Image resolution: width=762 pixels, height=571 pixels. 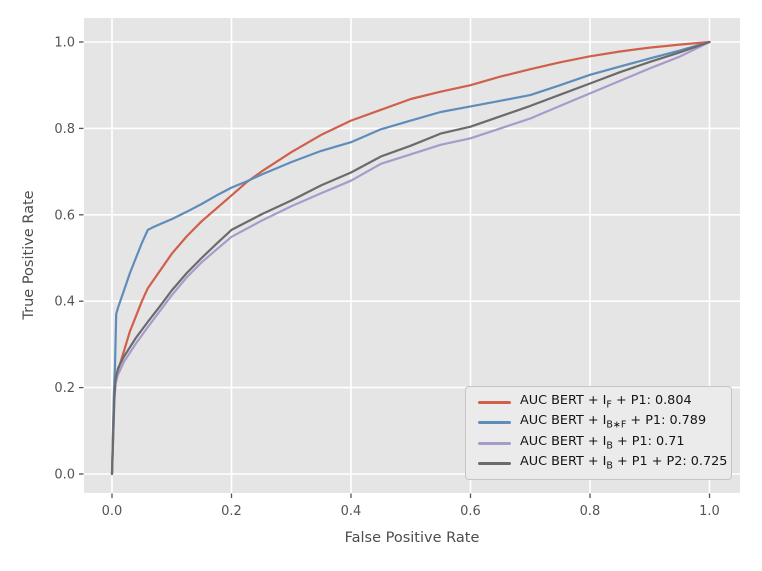 What do you see at coordinates (624, 462) in the screenshot?
I see `legend-label: AUC BERT + IB + P1 + P2: 0.725` at bounding box center [624, 462].